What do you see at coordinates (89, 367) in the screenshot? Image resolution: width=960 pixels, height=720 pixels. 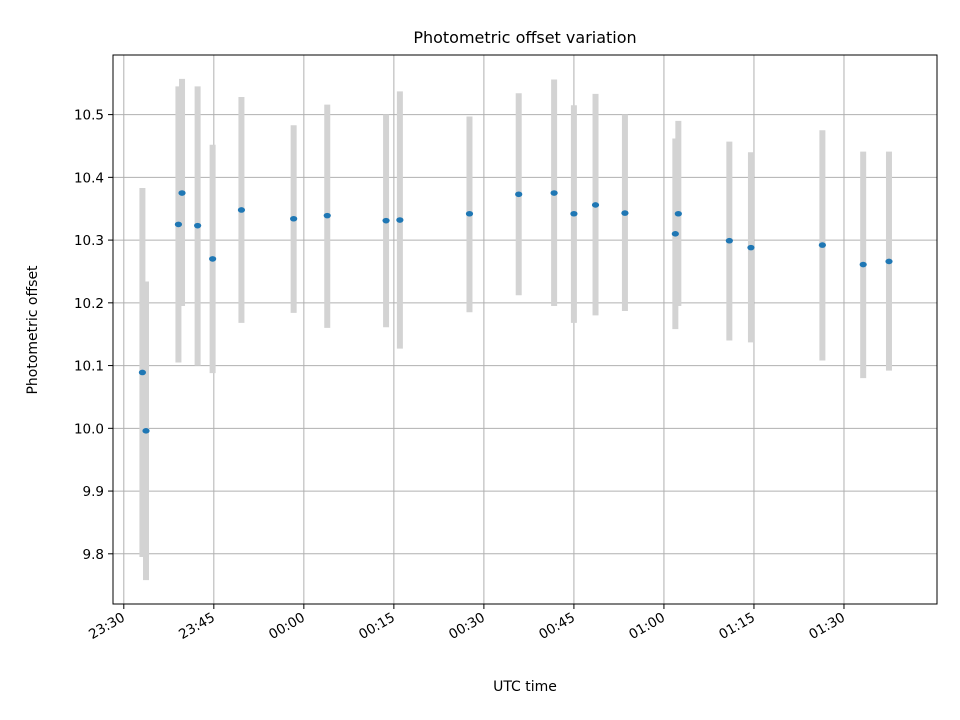 I see `y-tick-label: 10.1` at bounding box center [89, 367].